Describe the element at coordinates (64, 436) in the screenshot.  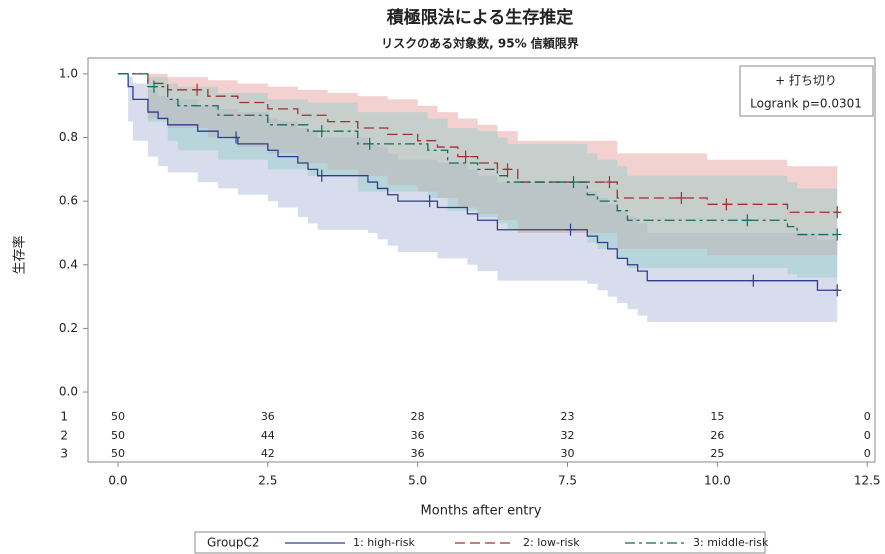
I see `at-risk-group: 2` at that location.